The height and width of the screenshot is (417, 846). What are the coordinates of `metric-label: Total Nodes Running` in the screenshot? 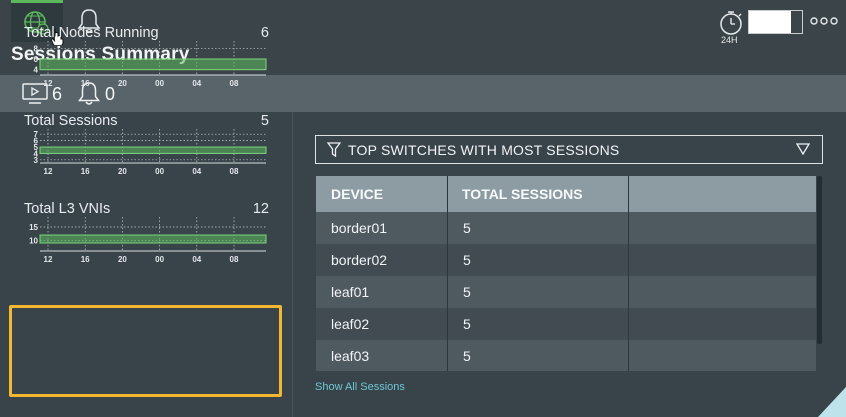 It's located at (91, 33).